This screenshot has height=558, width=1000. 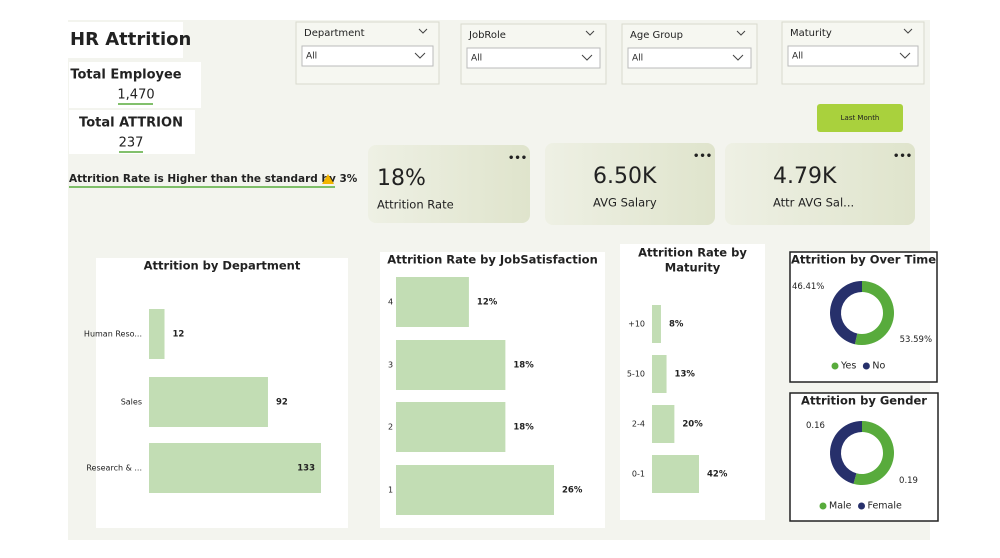 What do you see at coordinates (692, 425) in the screenshot?
I see `data-label: 20%` at bounding box center [692, 425].